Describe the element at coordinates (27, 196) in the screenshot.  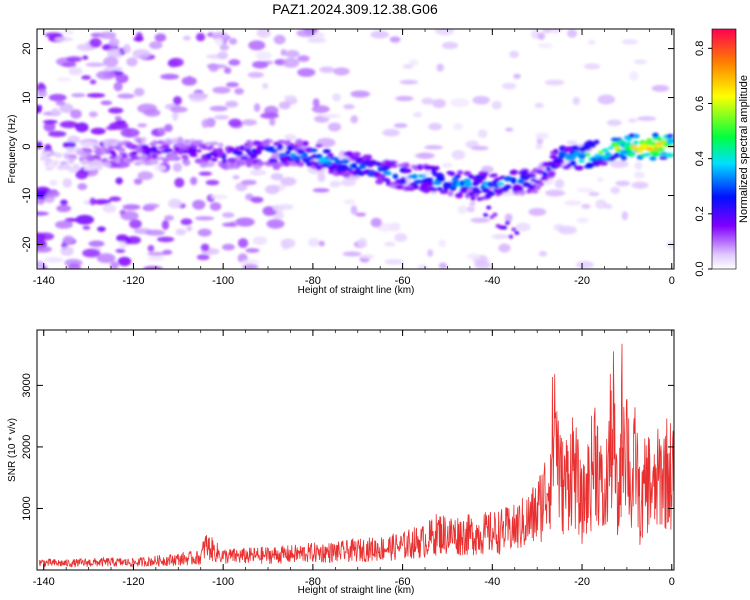
I see `spectrogram-y-tick-label: -10` at that location.